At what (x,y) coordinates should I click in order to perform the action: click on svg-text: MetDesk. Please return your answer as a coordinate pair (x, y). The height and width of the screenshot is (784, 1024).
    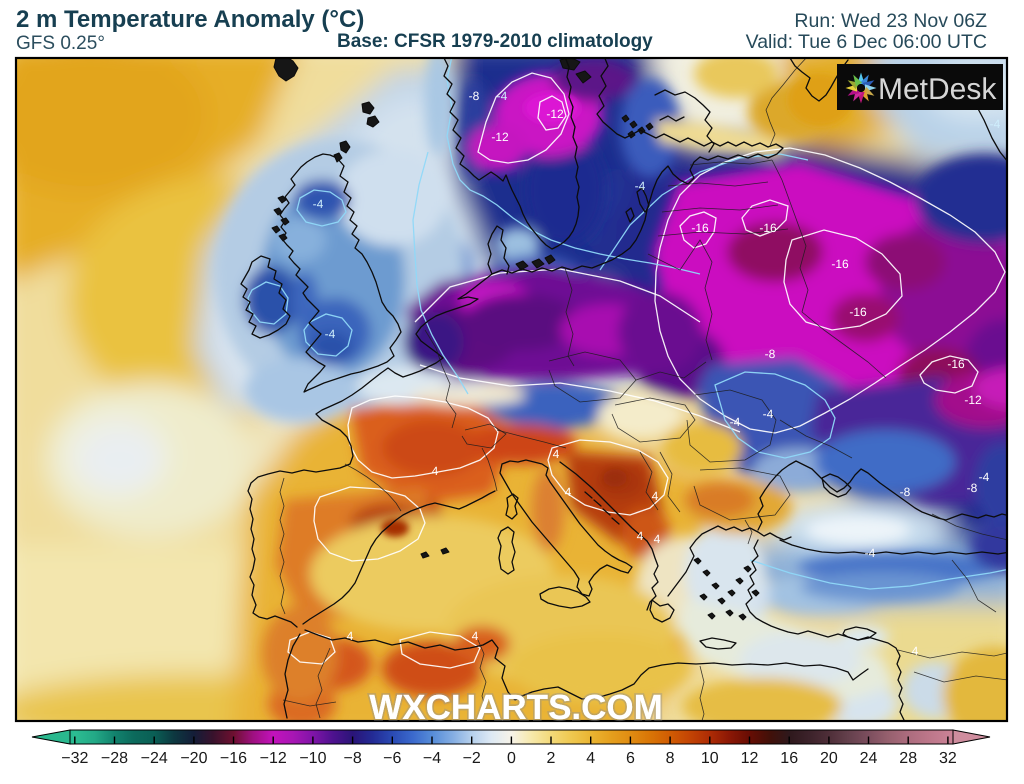
    Looking at the image, I should click on (937, 89).